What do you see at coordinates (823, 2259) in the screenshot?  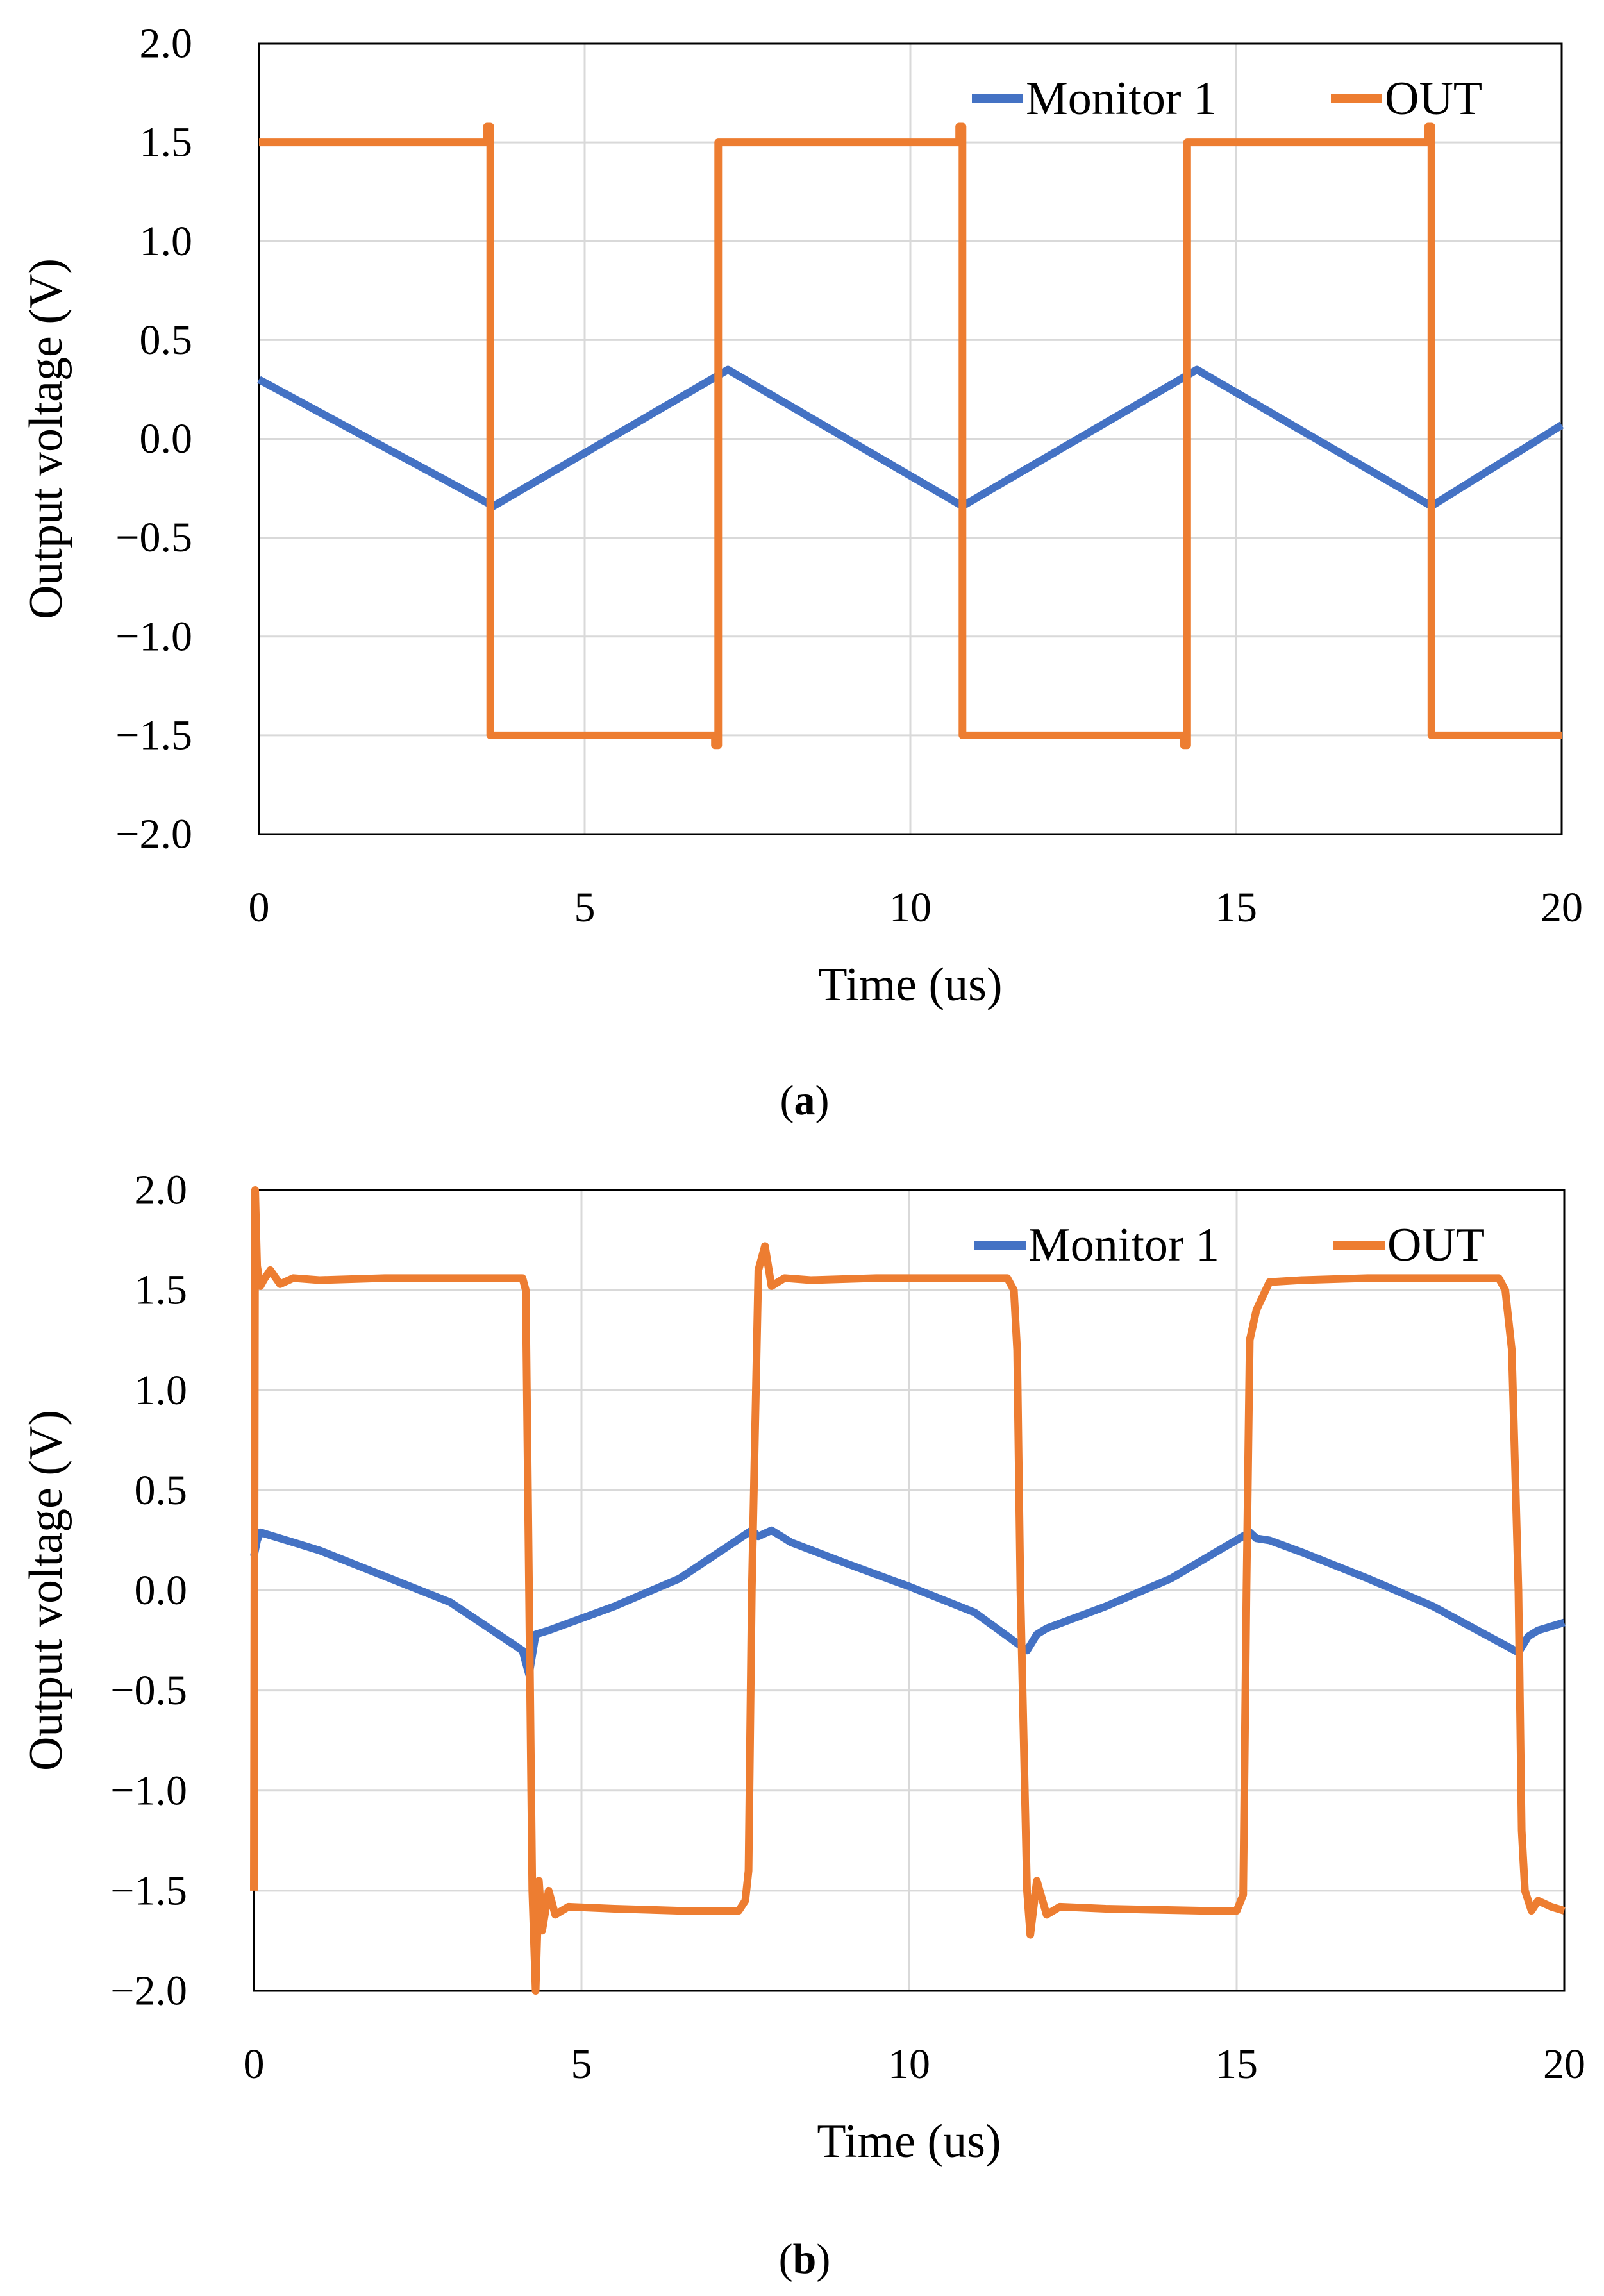 I see `panel-b-caption-close: )` at bounding box center [823, 2259].